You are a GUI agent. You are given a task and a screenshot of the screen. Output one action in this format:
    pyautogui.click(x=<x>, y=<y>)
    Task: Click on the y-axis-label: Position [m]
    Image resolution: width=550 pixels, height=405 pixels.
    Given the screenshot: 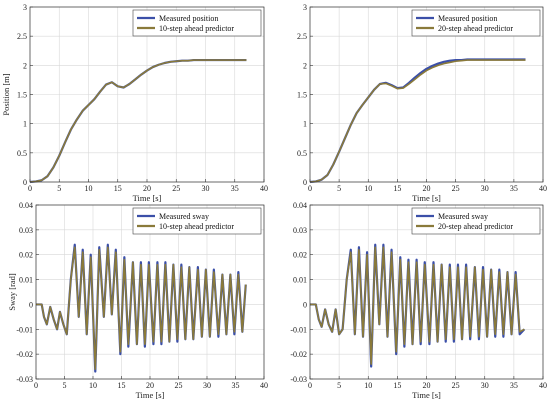 What is the action you would take?
    pyautogui.click(x=6, y=94)
    